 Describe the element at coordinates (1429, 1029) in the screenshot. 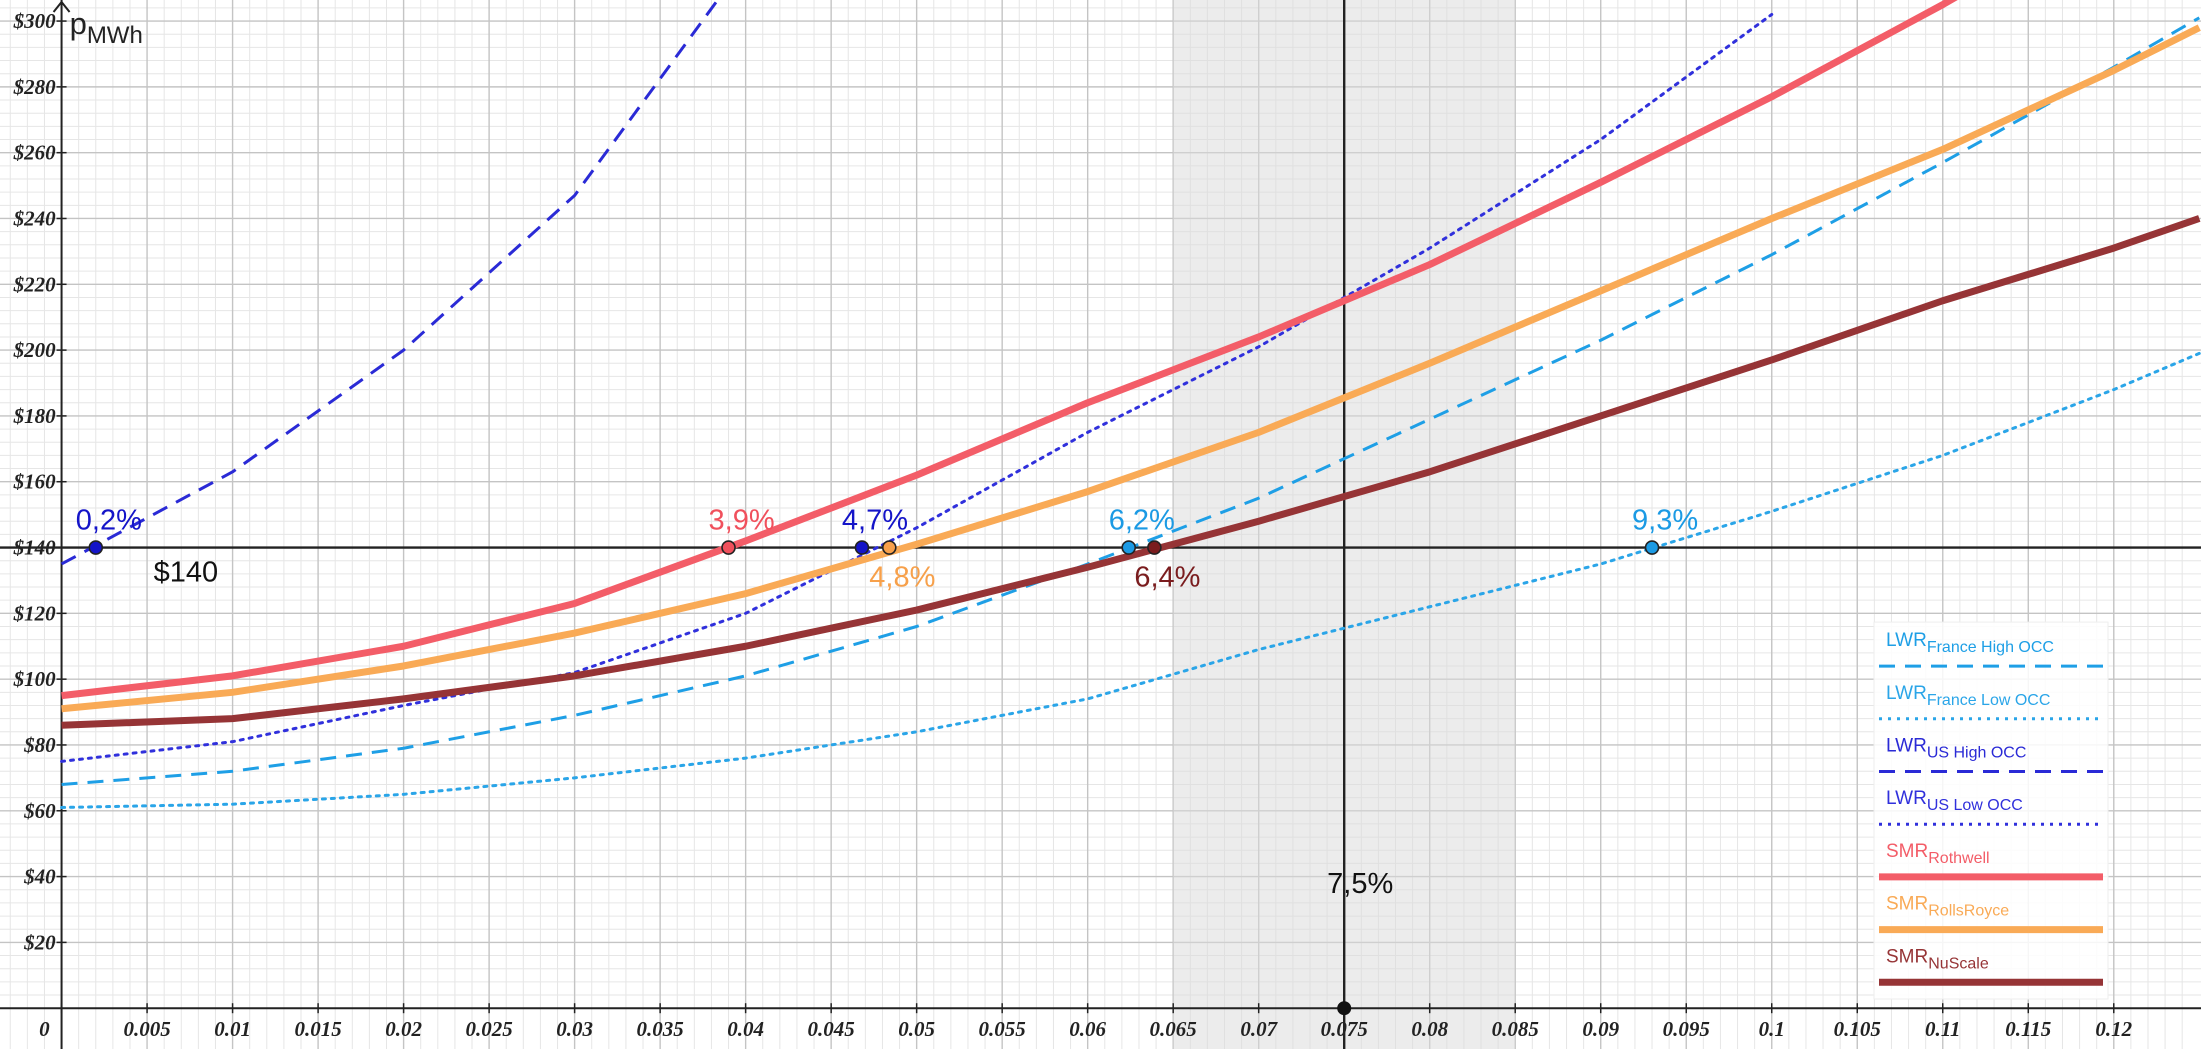

I see `x-tick-label: 0.08` at that location.